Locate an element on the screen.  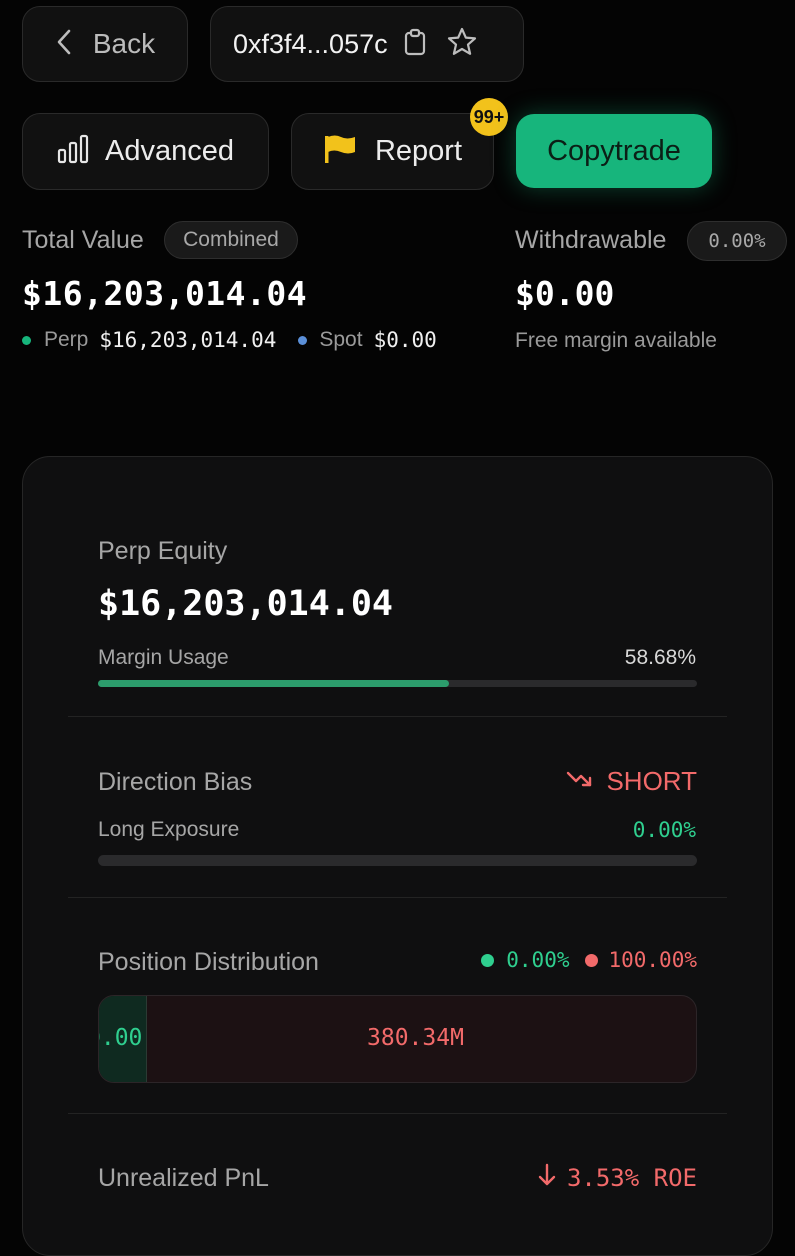
long-exposure-label: Long Exposure is located at coordinates (169, 829).